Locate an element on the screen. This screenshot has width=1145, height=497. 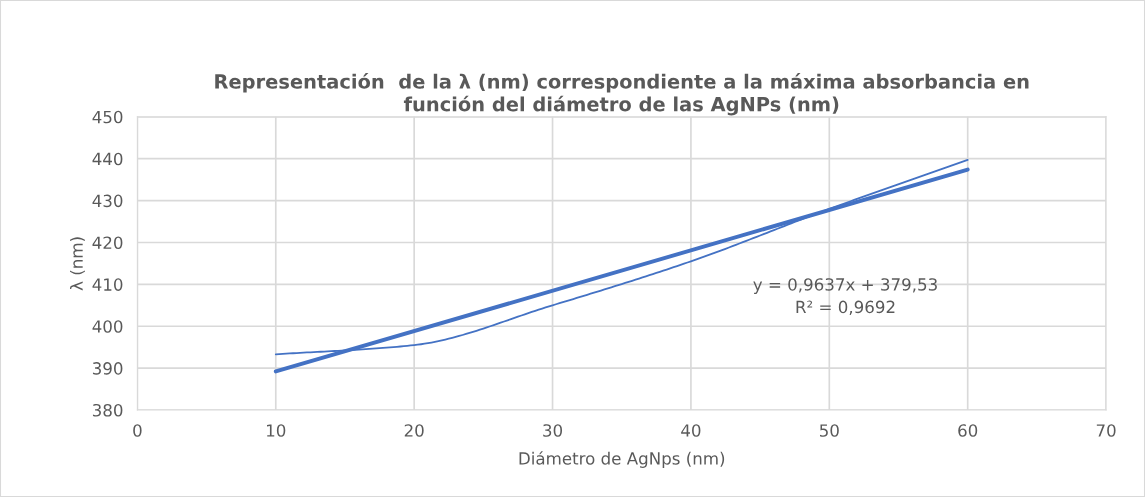
x-tick-label: 40 is located at coordinates (691, 430).